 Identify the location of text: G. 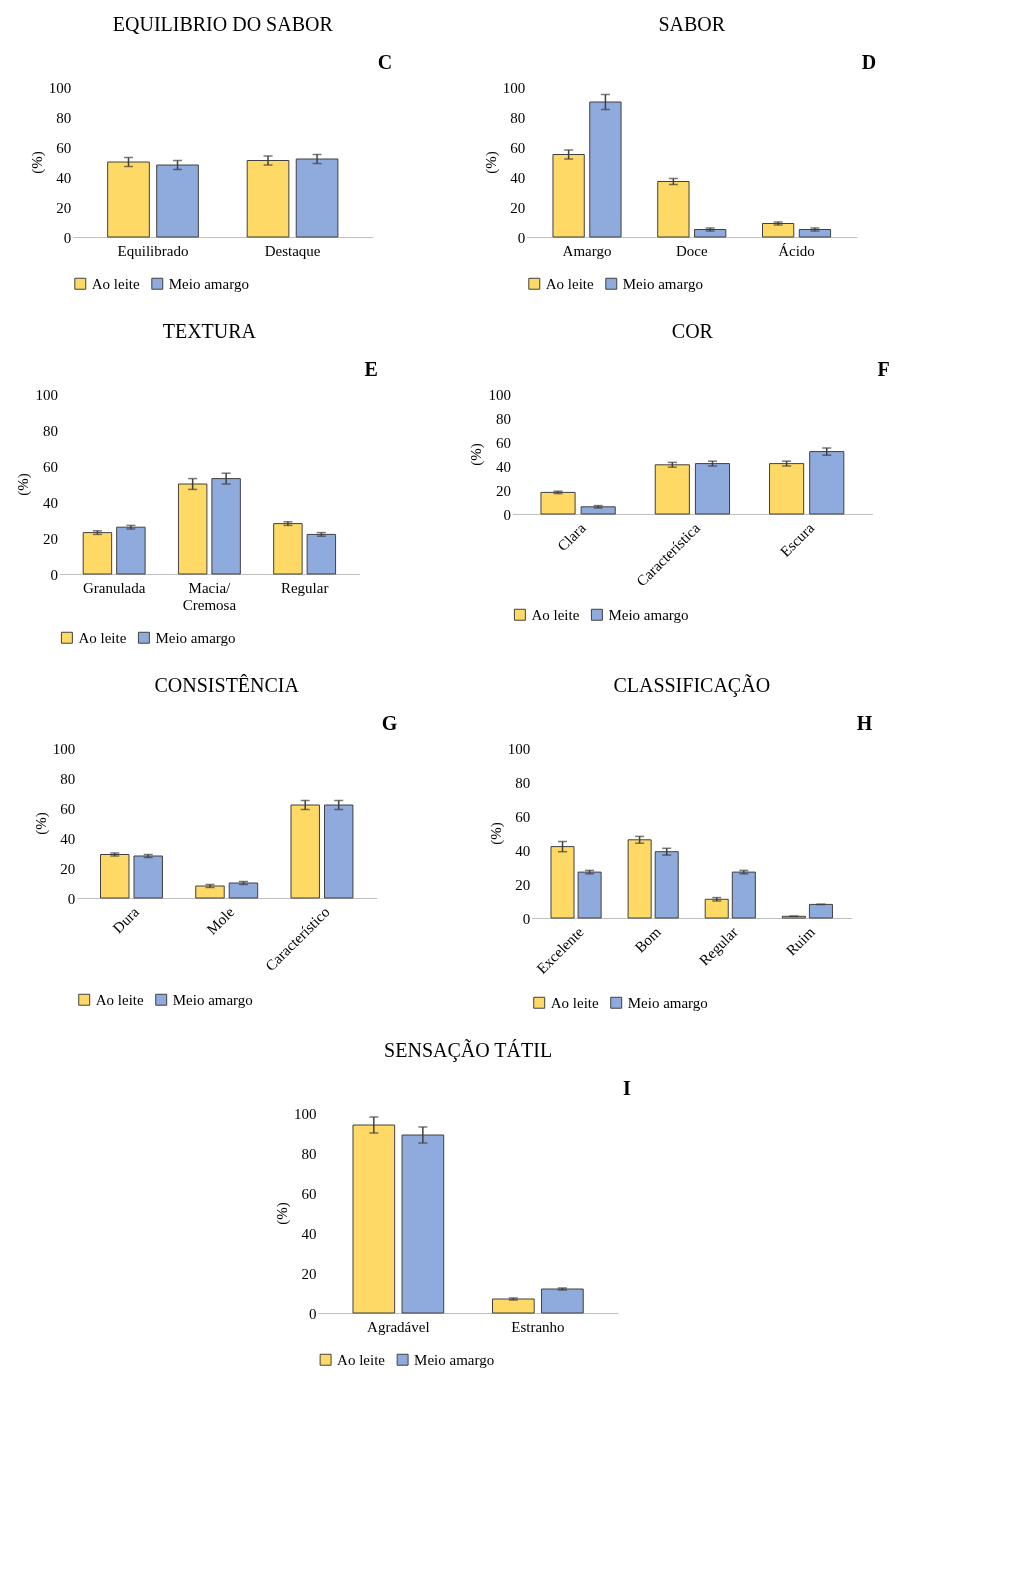
(389, 723).